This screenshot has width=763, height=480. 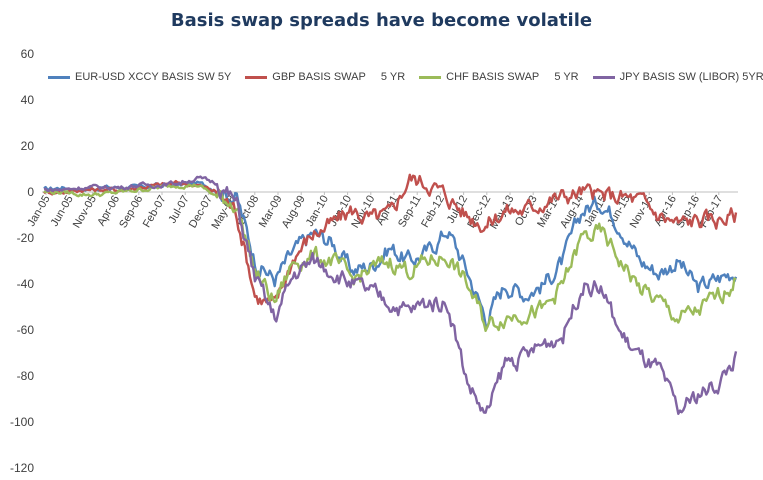 I want to click on legend-swatch-gbp, so click(x=256, y=77).